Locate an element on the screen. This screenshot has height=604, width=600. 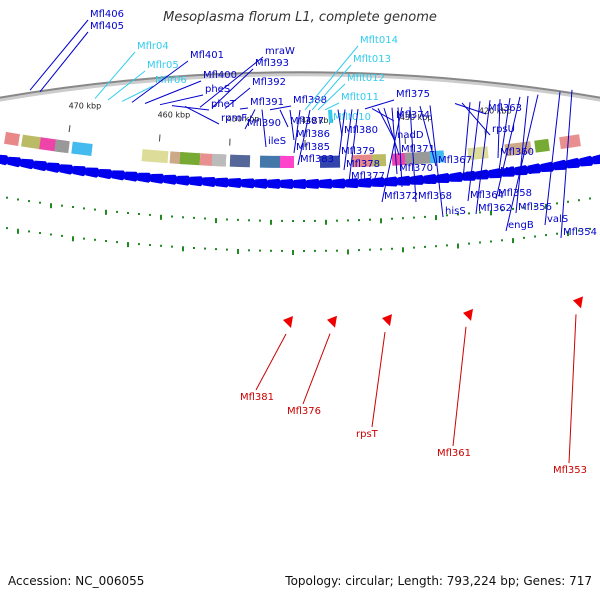
gene-label-mfl371: Mfl371 is located at coordinates (418, 149).